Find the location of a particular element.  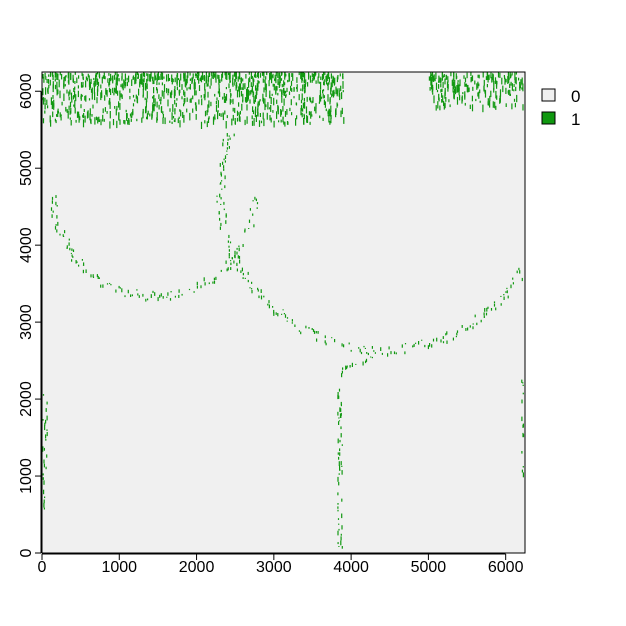

y-tick-label: 1000 is located at coordinates (26, 476).